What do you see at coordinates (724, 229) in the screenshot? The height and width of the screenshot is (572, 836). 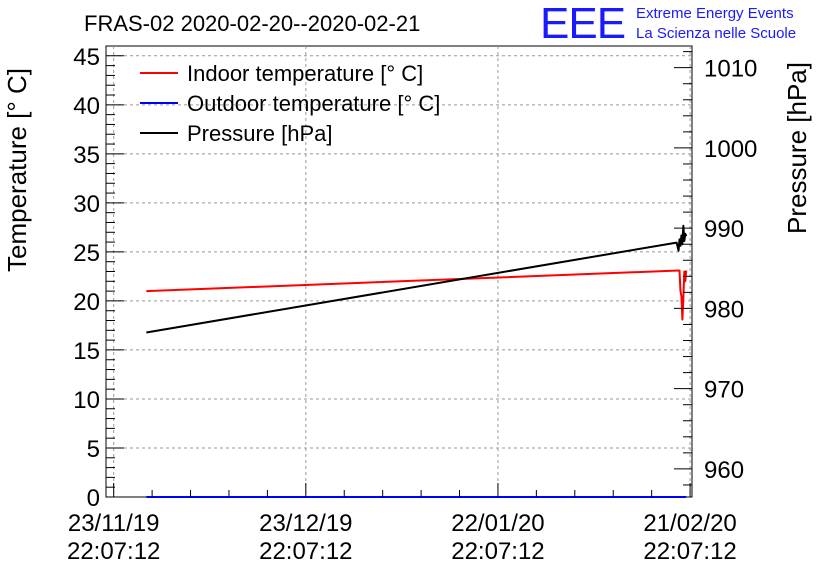 I see `y2-tick-label: 990` at bounding box center [724, 229].